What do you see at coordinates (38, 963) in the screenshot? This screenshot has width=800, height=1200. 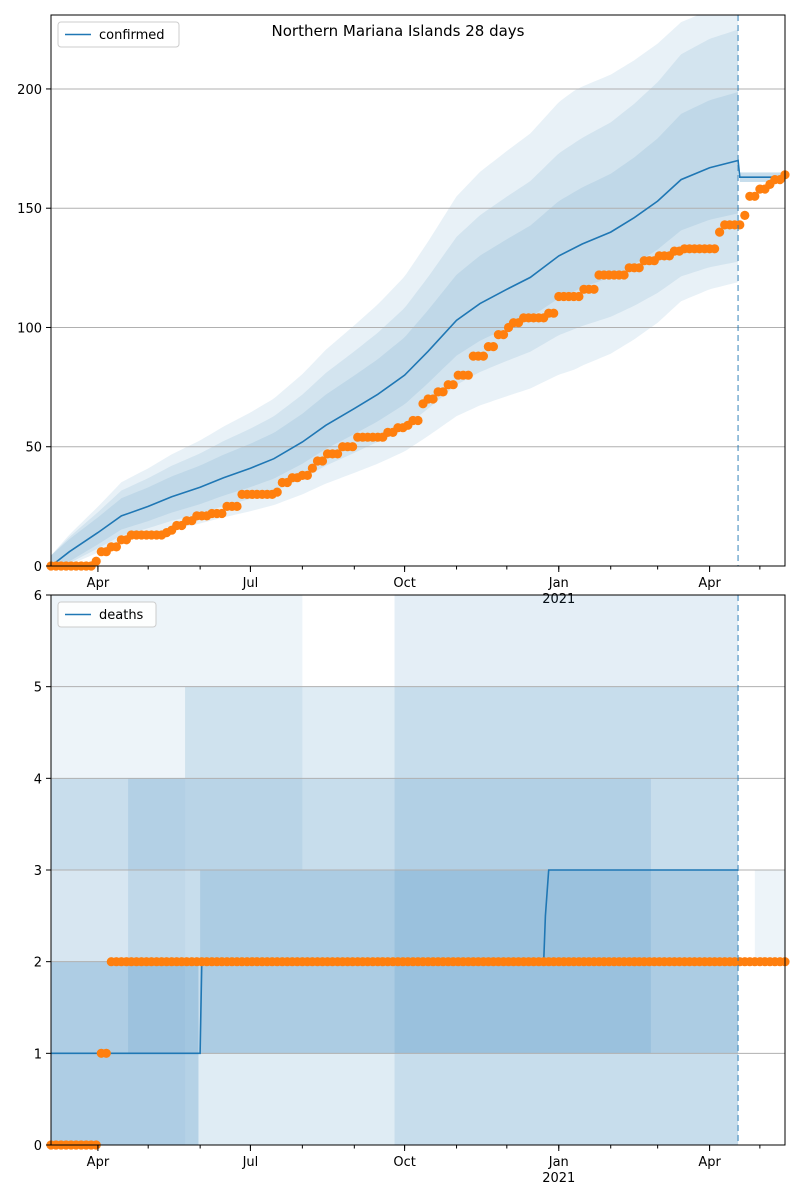 I see `y-tick-label: 2` at bounding box center [38, 963].